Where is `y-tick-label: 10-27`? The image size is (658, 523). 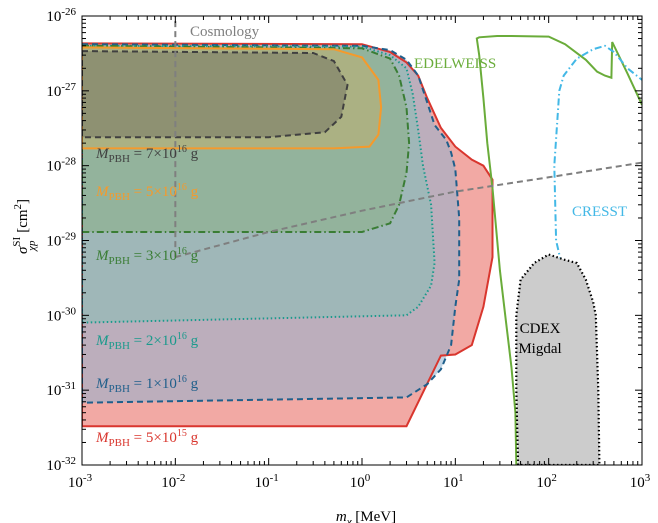 y-tick-label: 10-27 is located at coordinates (61, 90).